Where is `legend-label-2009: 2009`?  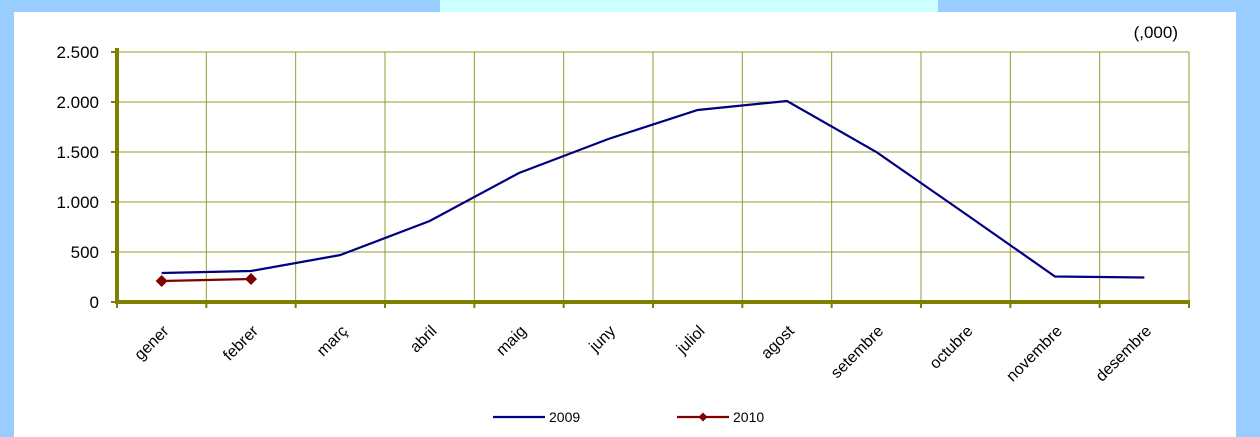
legend-label-2009: 2009 is located at coordinates (564, 417).